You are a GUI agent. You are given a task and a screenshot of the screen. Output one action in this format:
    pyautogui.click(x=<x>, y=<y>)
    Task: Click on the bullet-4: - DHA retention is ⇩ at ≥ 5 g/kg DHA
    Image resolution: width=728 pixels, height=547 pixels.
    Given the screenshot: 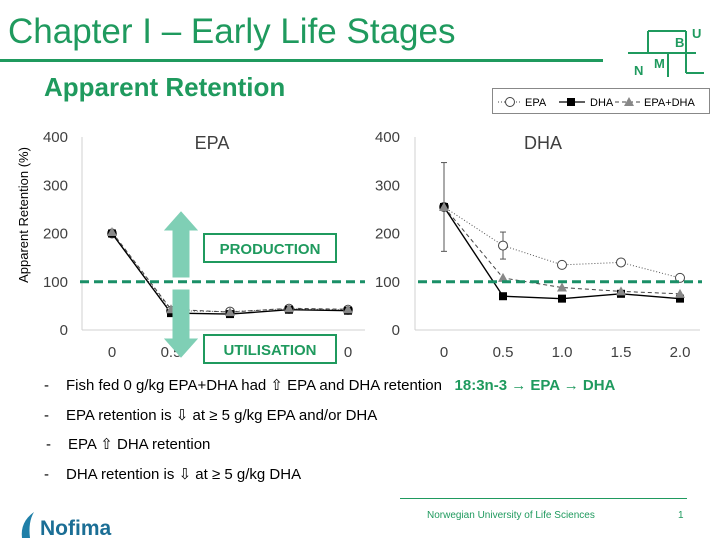 What is the action you would take?
    pyautogui.click(x=172, y=474)
    